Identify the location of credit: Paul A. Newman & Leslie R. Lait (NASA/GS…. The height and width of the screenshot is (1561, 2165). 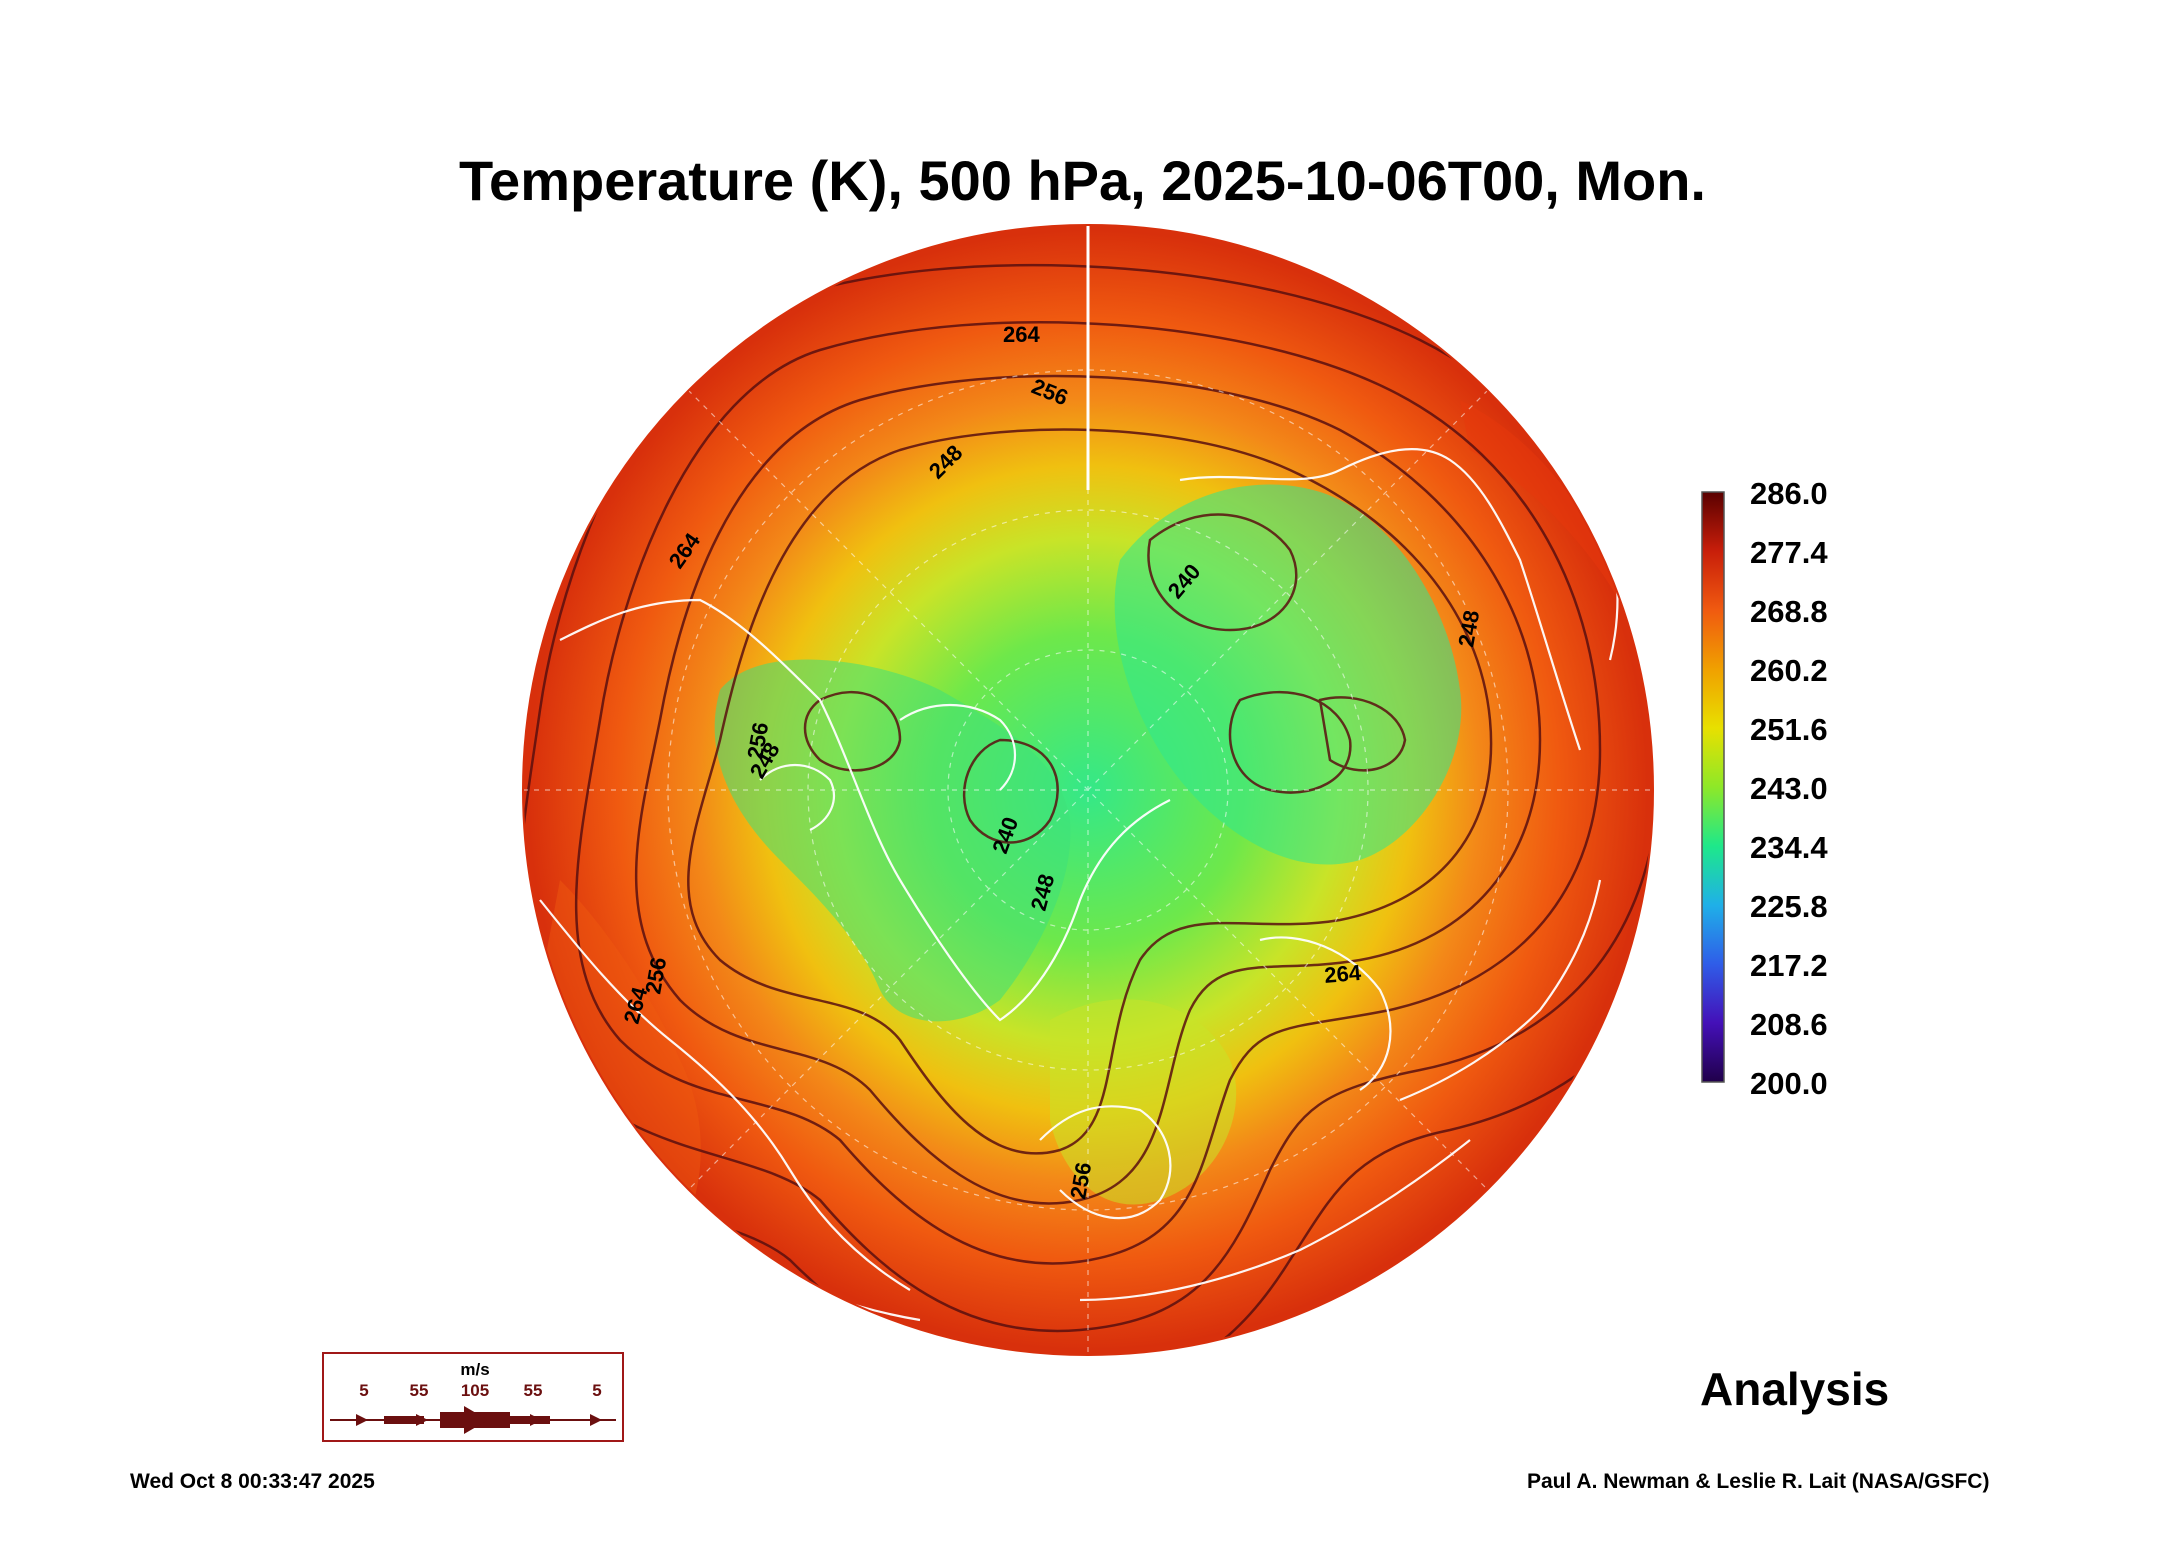
(1758, 1481).